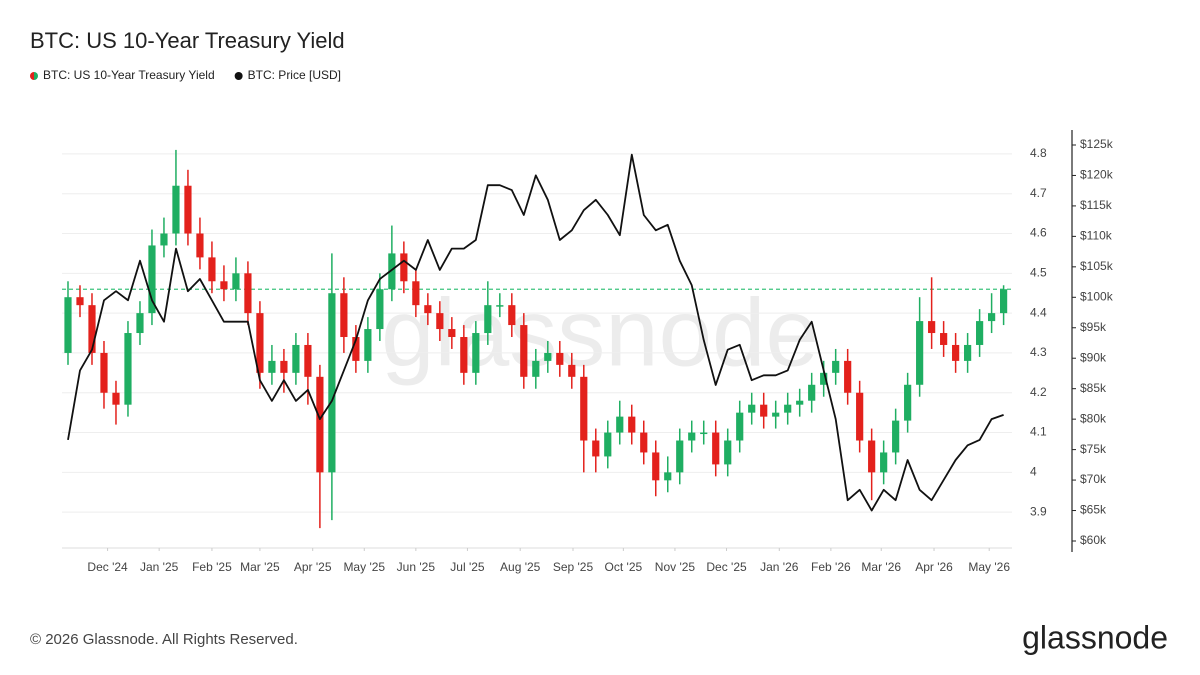 This screenshot has width=1200, height=675. What do you see at coordinates (1093, 479) in the screenshot?
I see `y2-tick-label: $70k` at bounding box center [1093, 479].